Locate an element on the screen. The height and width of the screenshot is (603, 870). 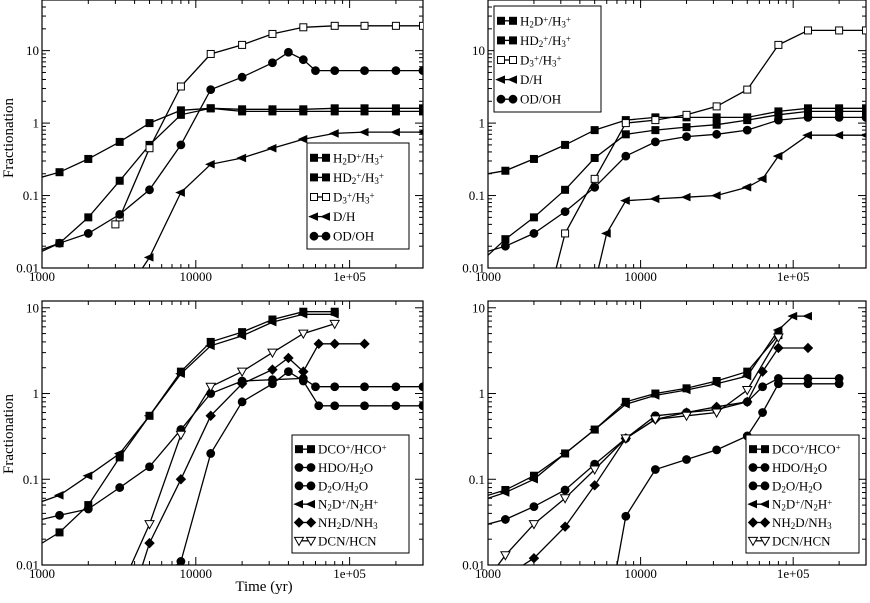
legend-label: D2O/H2O is located at coordinates (343, 486).